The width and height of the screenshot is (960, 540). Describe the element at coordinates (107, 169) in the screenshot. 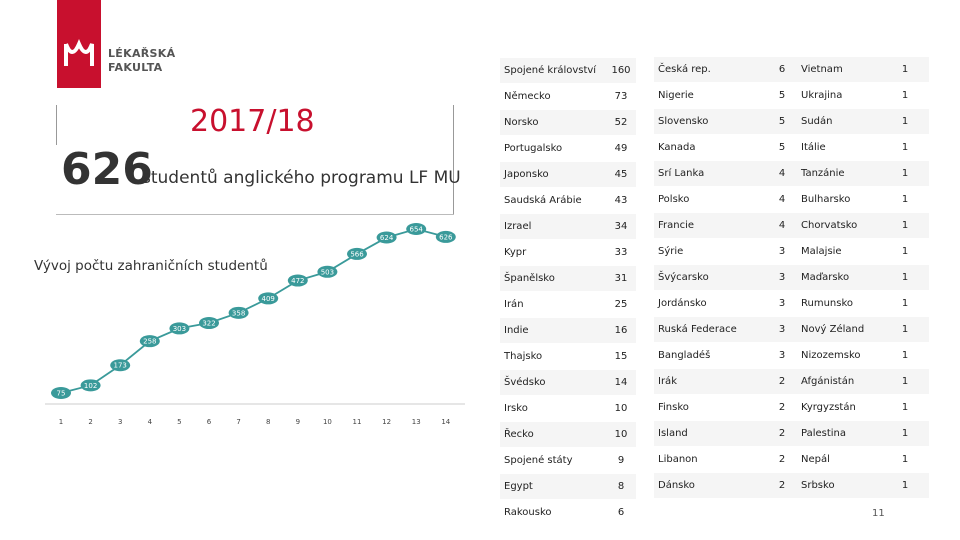

I see `student-count: 626` at that location.